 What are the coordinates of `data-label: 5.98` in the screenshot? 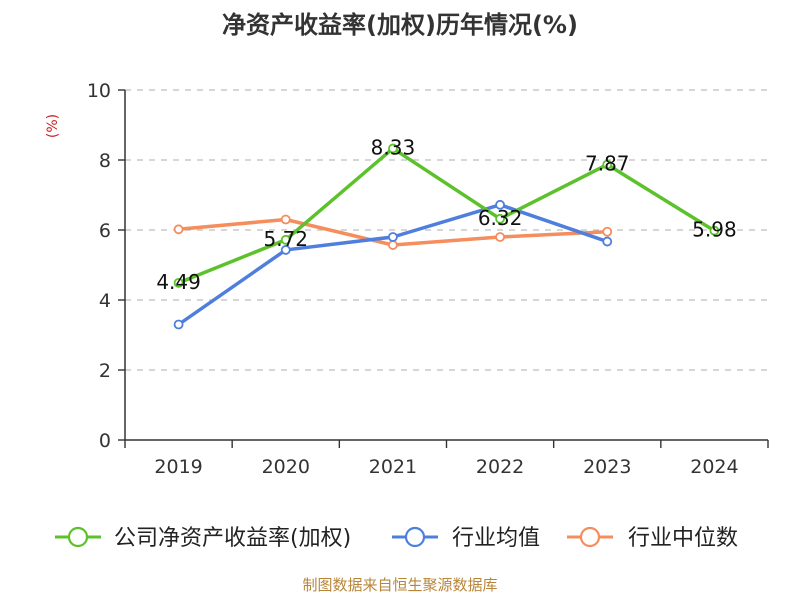 It's located at (714, 230).